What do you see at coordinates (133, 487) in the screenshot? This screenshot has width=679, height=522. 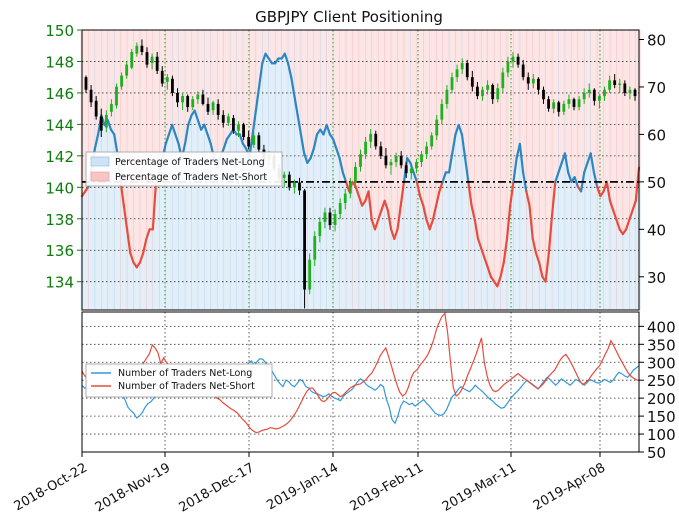 I see `x-tick-label: 2018-Nov-19` at bounding box center [133, 487].